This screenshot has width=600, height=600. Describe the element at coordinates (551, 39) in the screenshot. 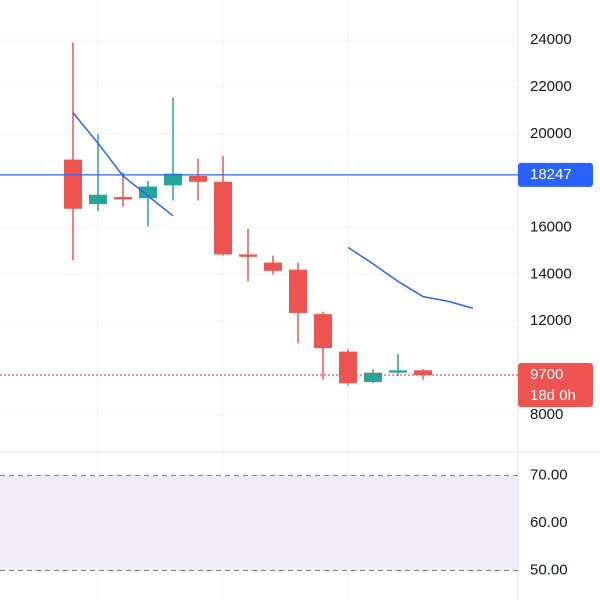

I see `y-tick-label: 24000` at that location.